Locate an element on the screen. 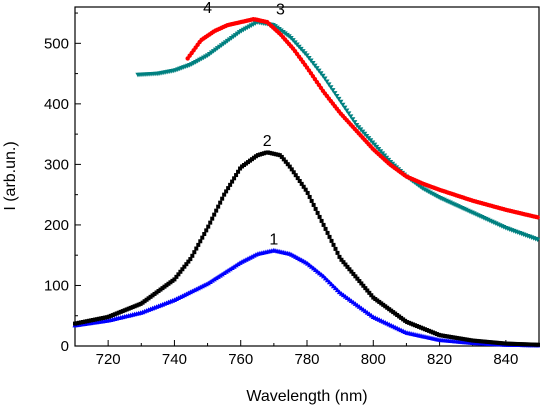 The width and height of the screenshot is (540, 408). y-axis-ticks: 0 100 200 300 400 500 is located at coordinates (62, 183).